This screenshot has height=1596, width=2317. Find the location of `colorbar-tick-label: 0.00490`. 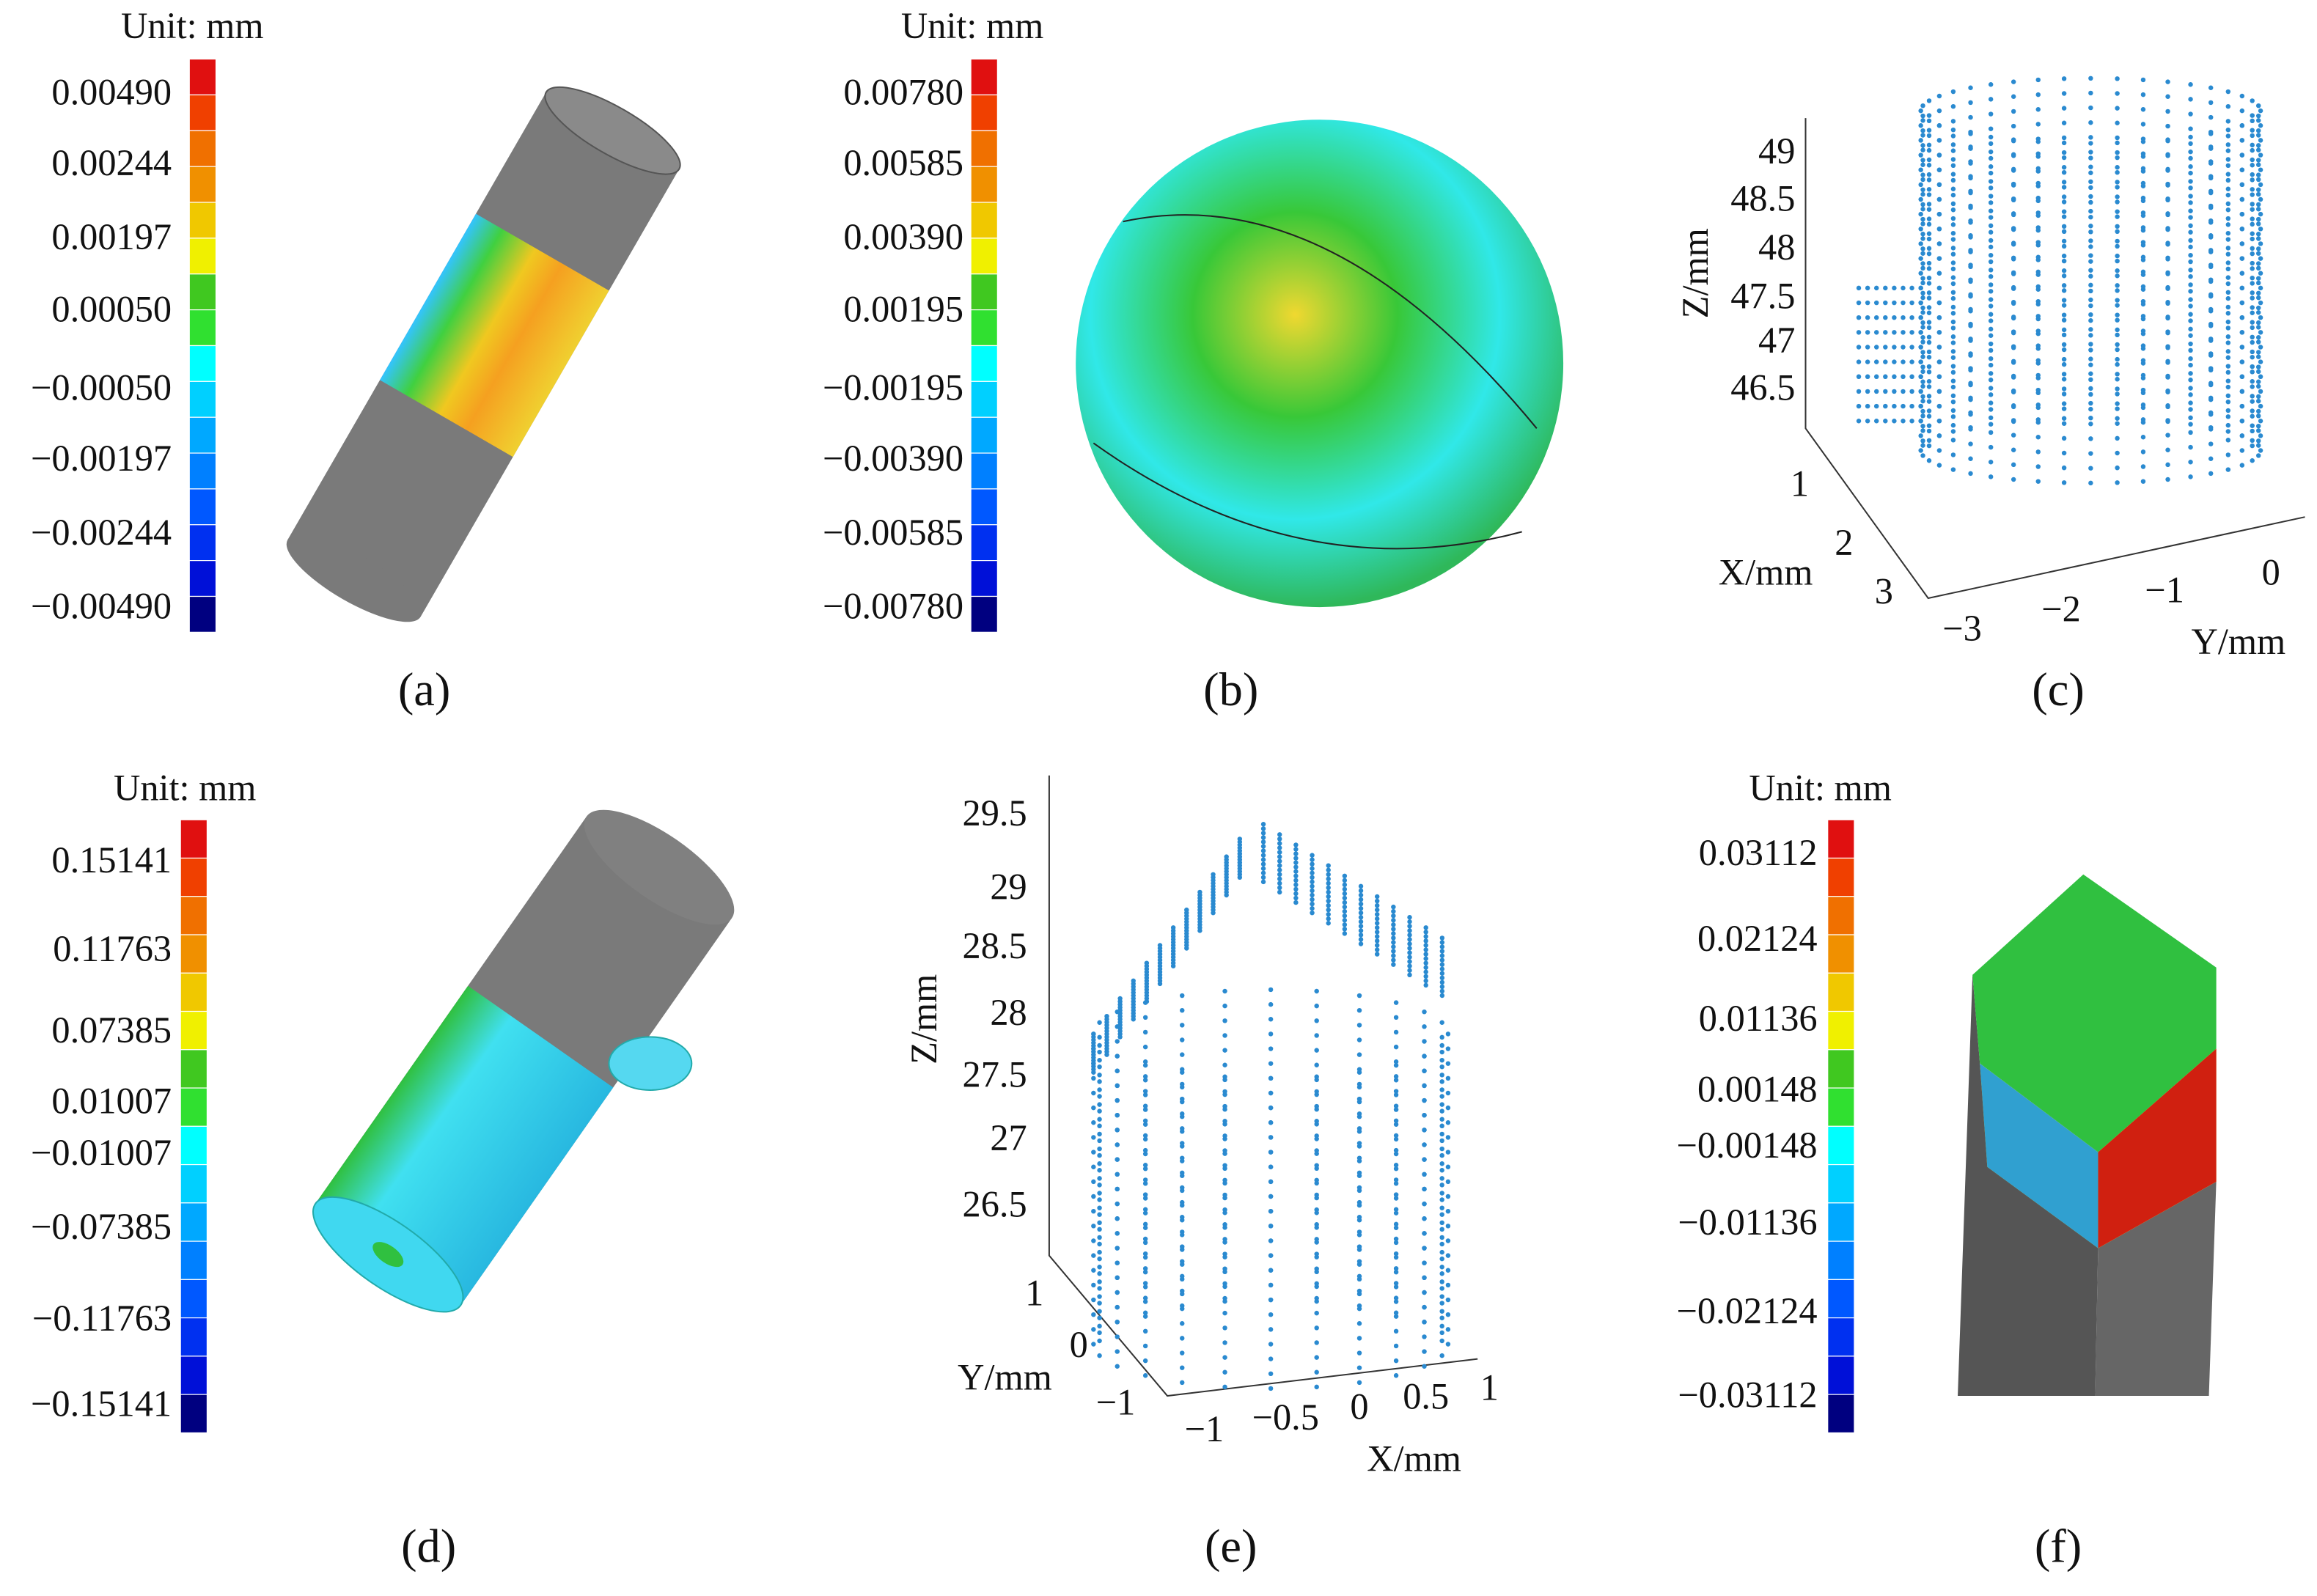

colorbar-tick-label: 0.00490 is located at coordinates (111, 92).